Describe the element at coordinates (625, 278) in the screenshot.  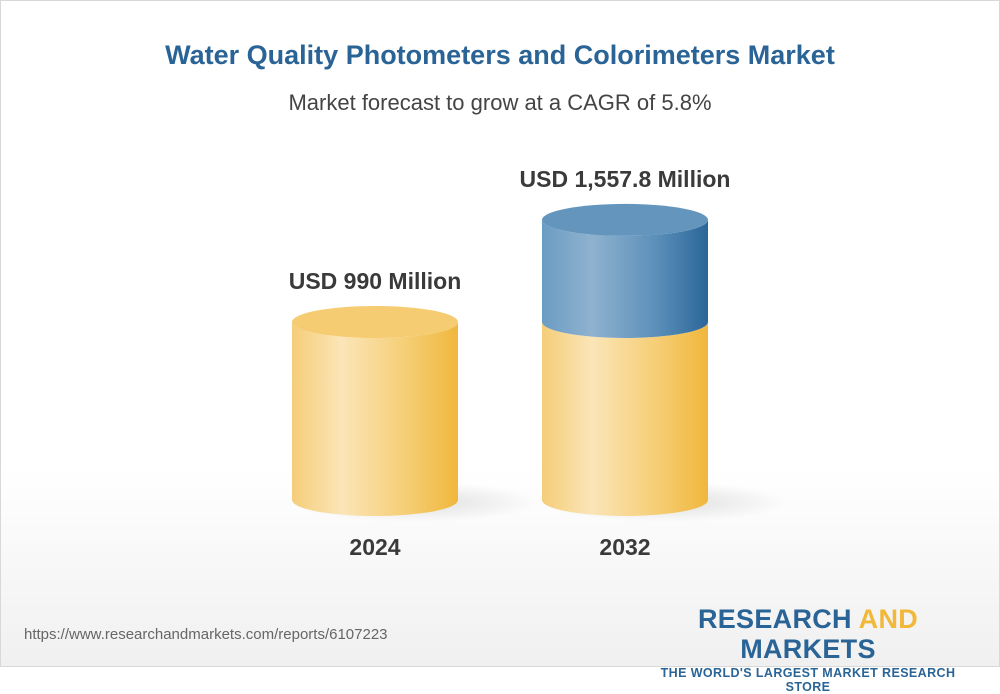
I see `bar-growth-segment` at that location.